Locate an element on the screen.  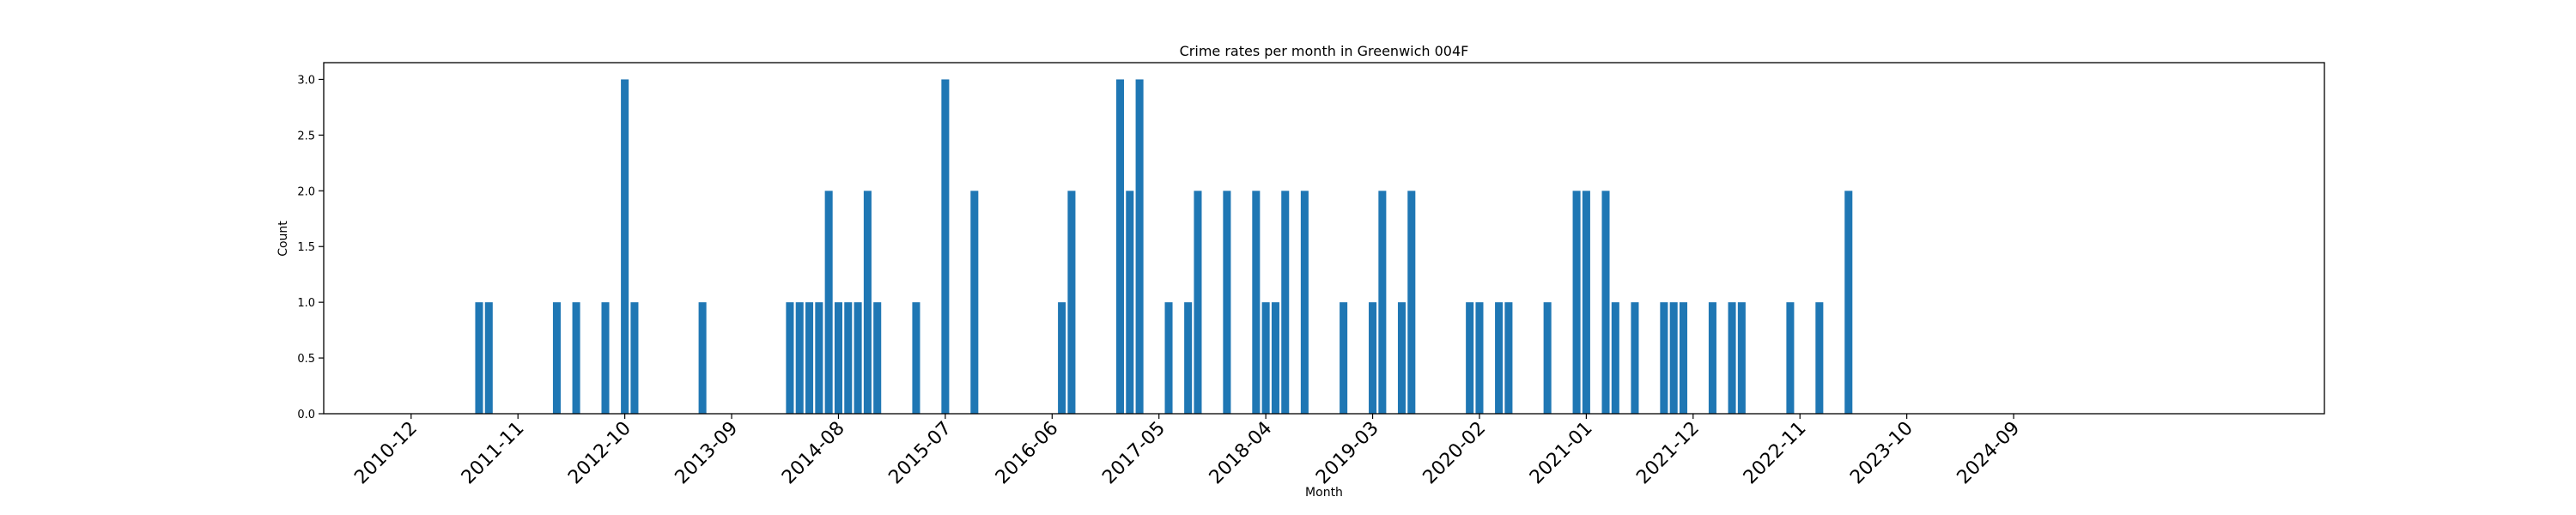
x-tick-label: 2020-02 is located at coordinates (1455, 453).